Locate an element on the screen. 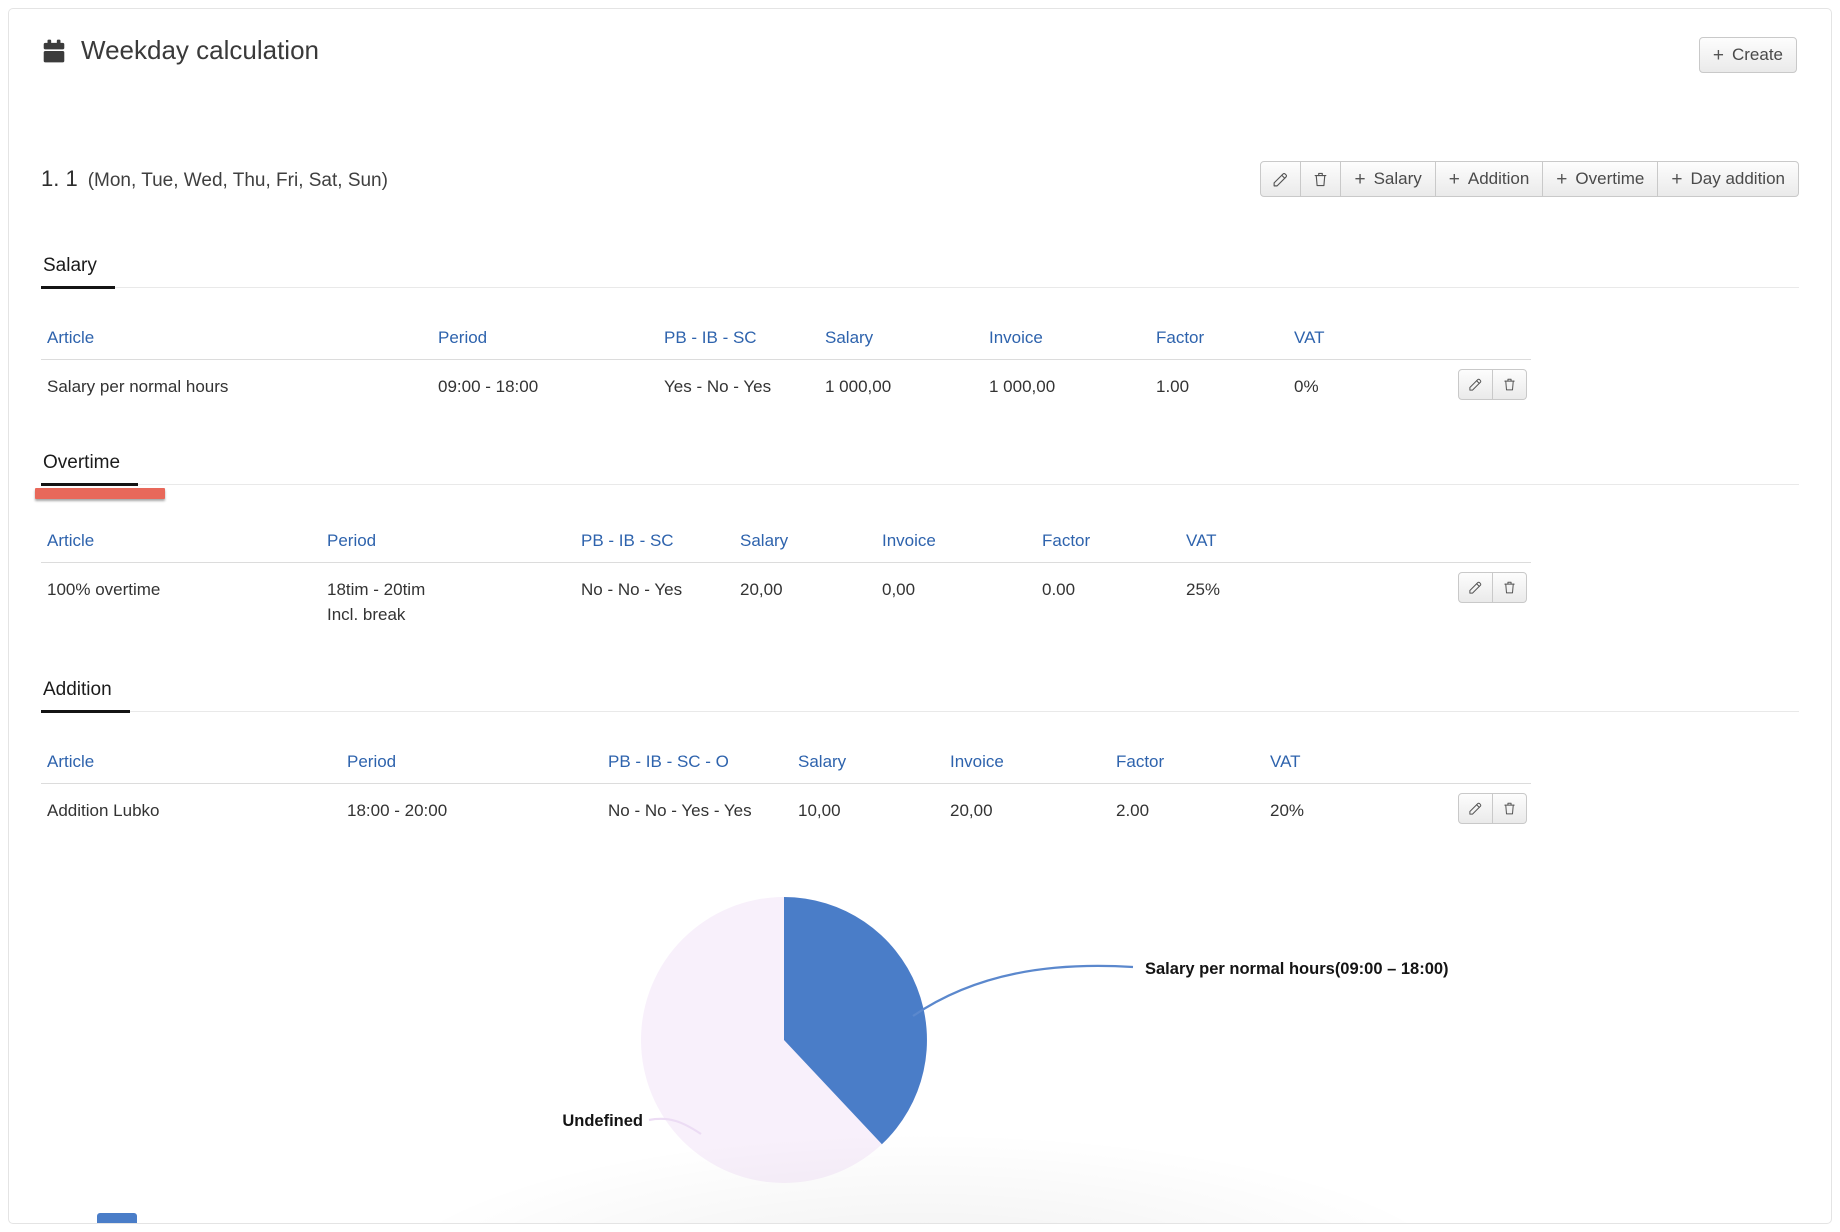  cell-factor: 2.00 is located at coordinates (1133, 811).